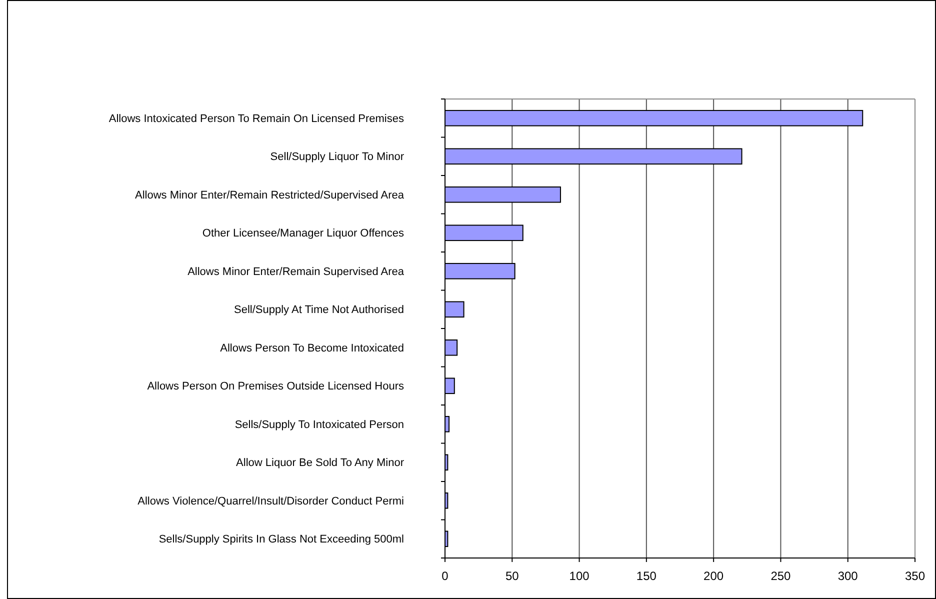 This screenshot has height=599, width=936. What do you see at coordinates (271, 501) in the screenshot?
I see `y-tick-label: Allows Violence/Quarrel/Insult/Disorder Conduct Permi` at bounding box center [271, 501].